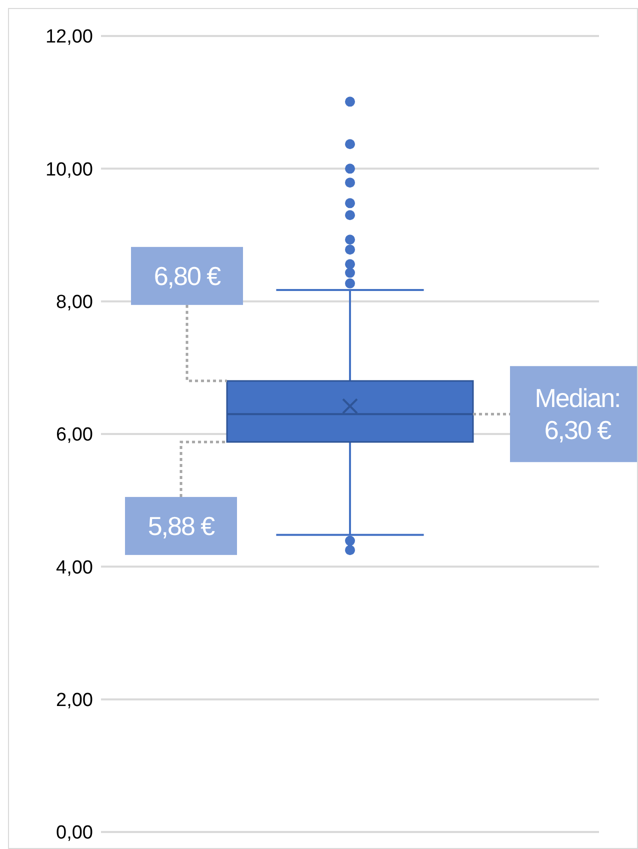 Image resolution: width=638 pixels, height=849 pixels. Describe the element at coordinates (188, 275) in the screenshot. I see `annotation: 6,80 €` at that location.